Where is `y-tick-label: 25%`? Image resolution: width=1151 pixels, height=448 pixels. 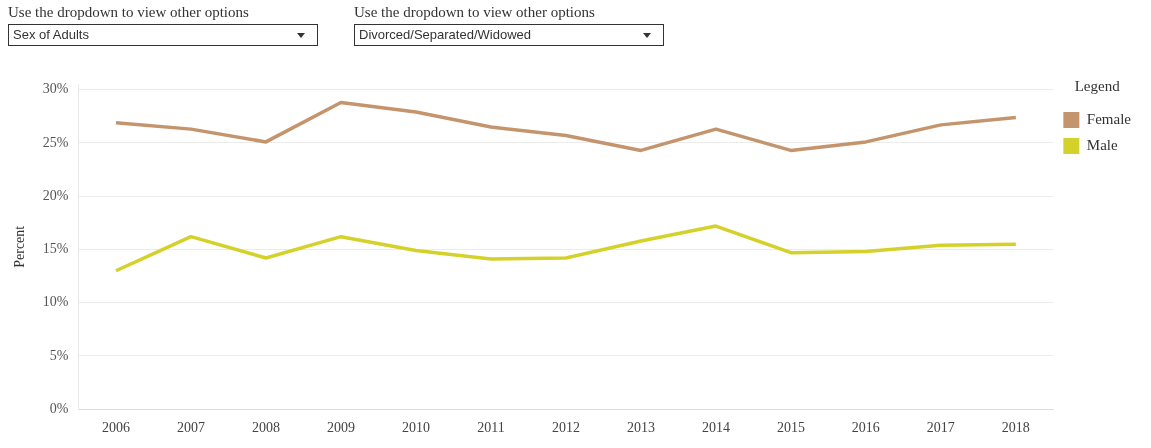 y-tick-label: 25% is located at coordinates (55, 142).